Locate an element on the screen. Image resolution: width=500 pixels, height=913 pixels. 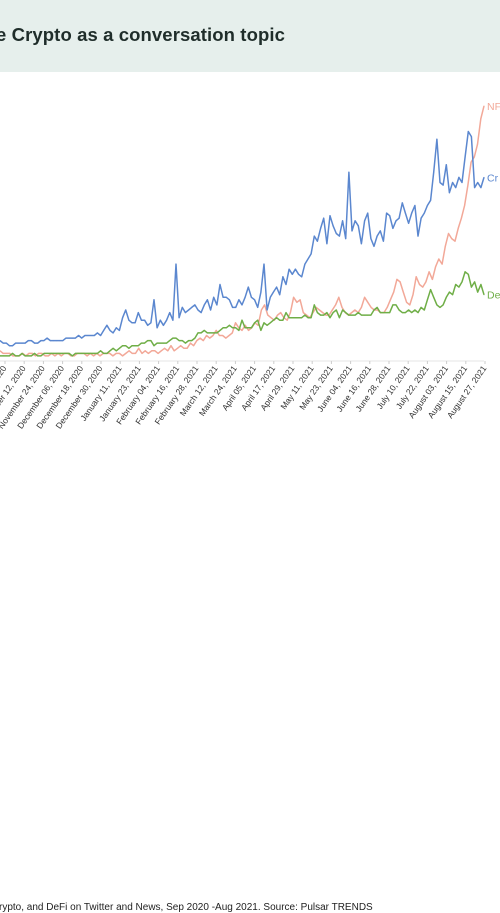
title-banner: e Crypto as a conversation topic is located at coordinates (250, 36).